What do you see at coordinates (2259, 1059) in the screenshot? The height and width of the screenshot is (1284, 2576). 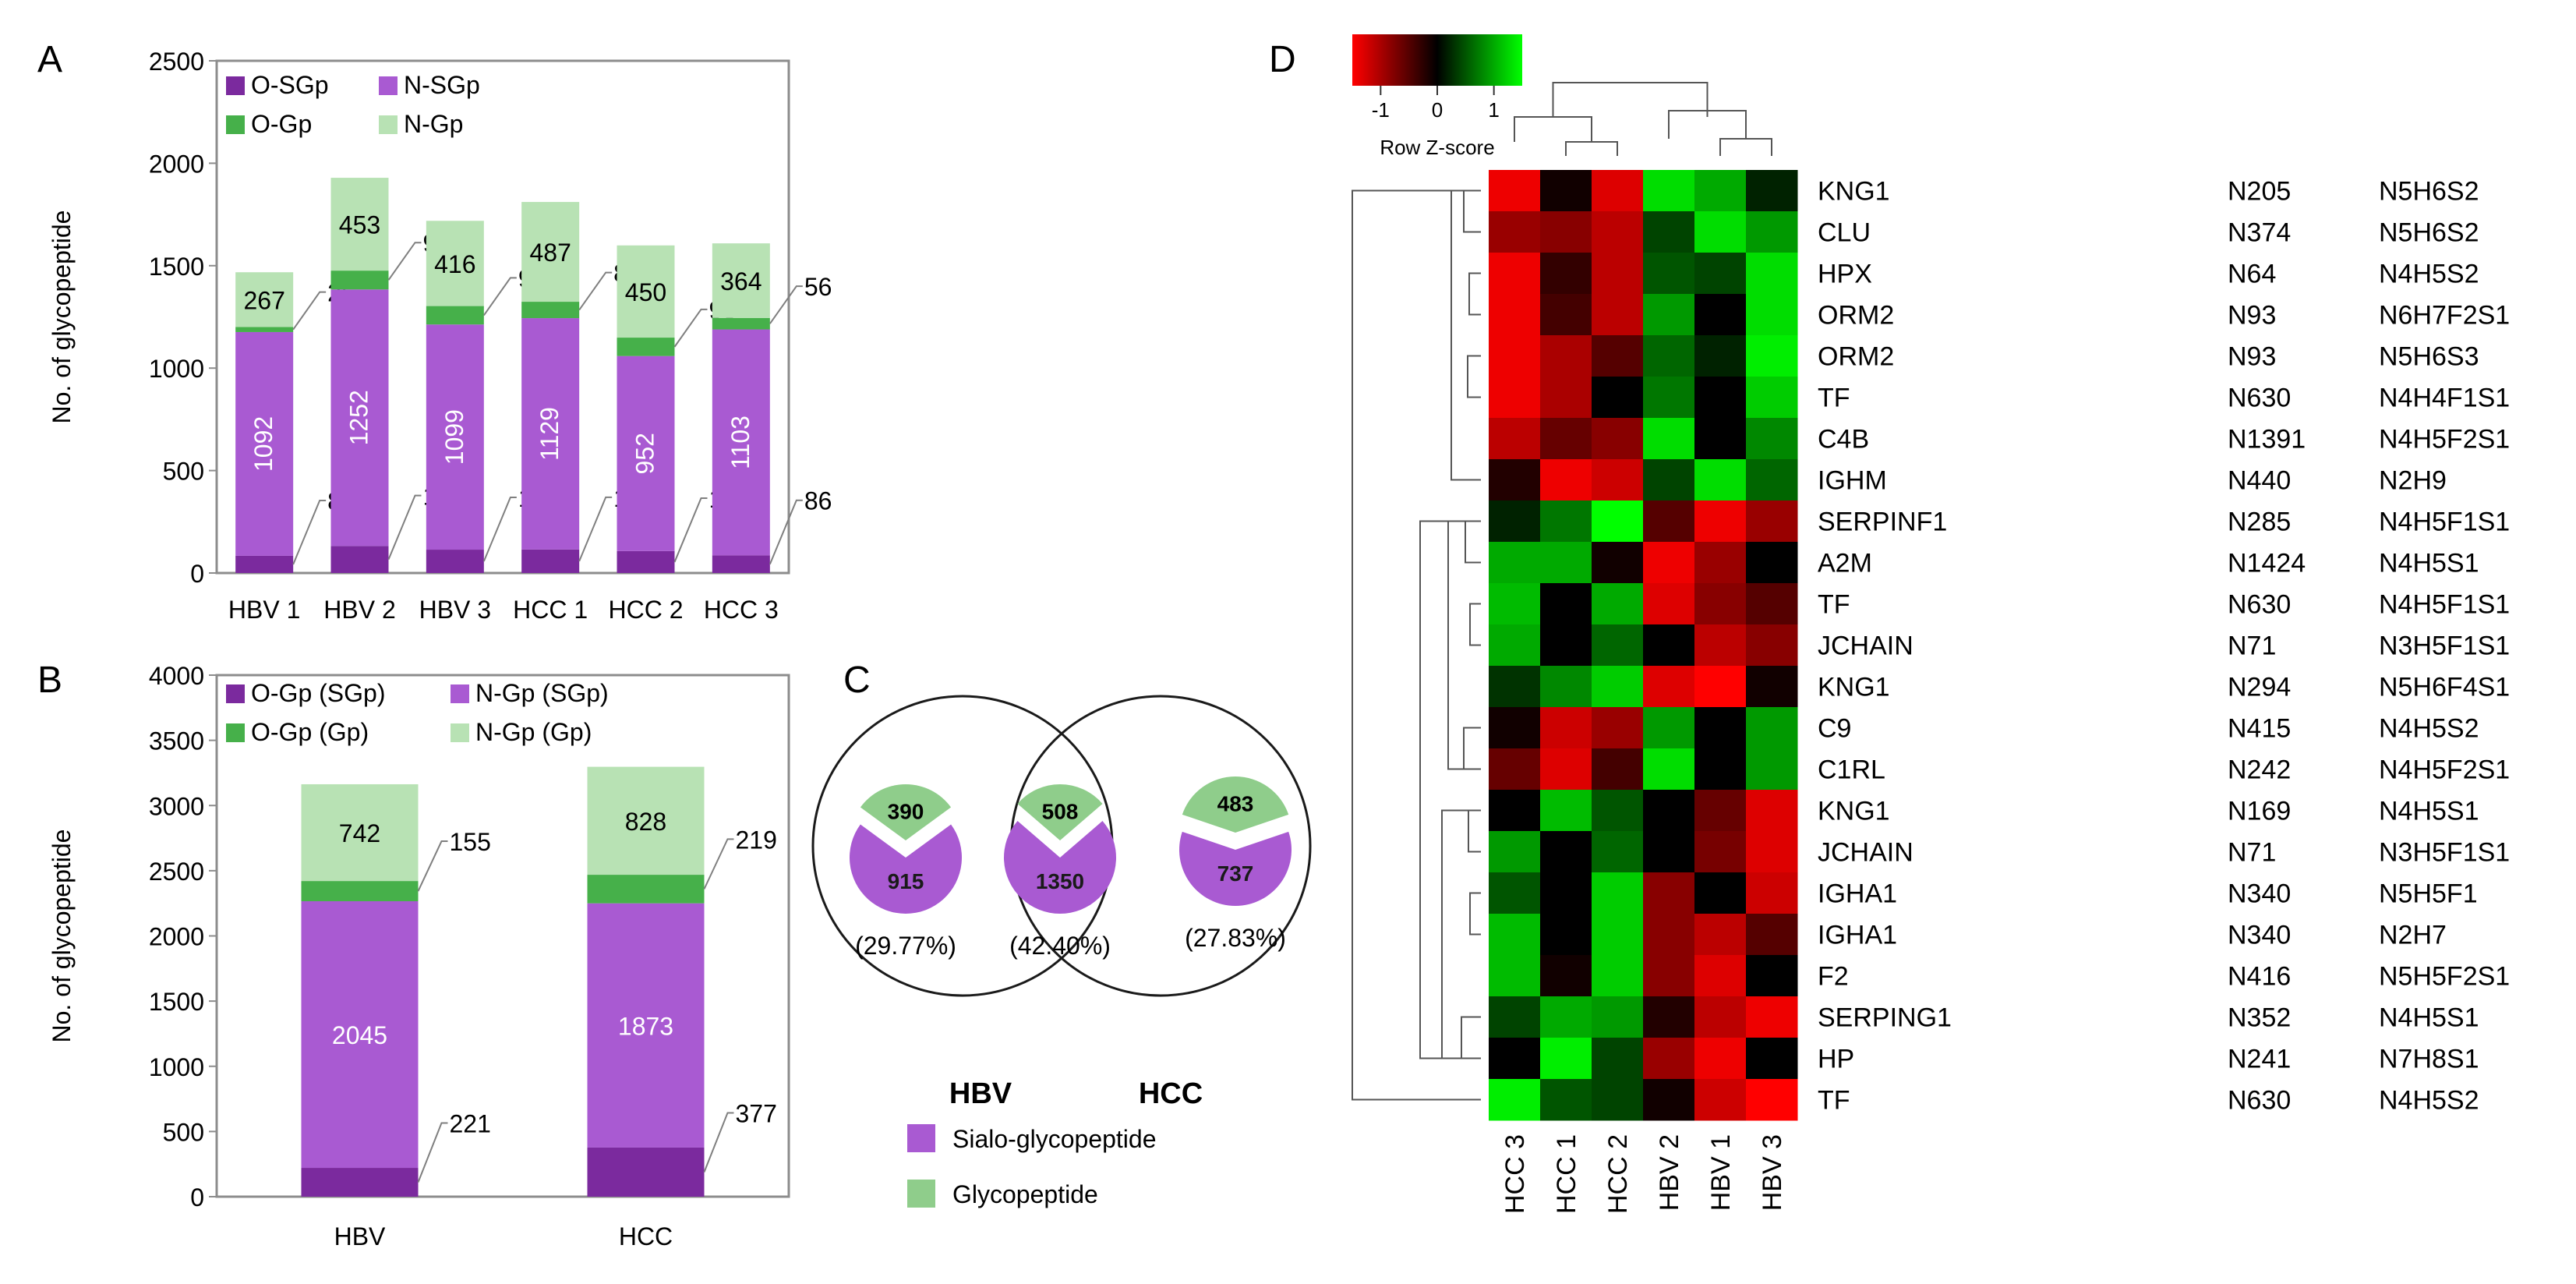 I see `row-label-site: N241` at bounding box center [2259, 1059].